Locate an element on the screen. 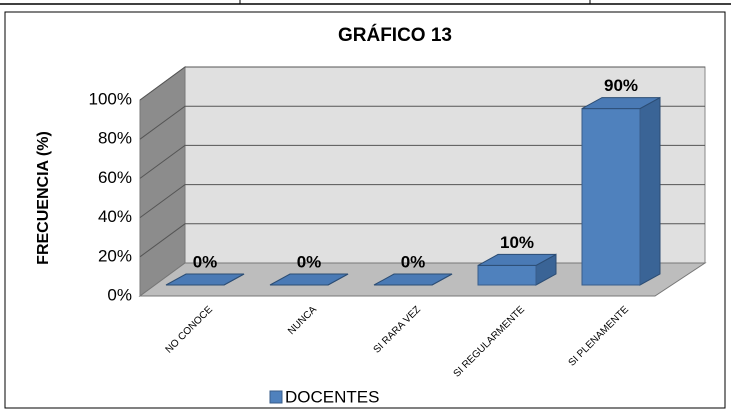 Image resolution: width=731 pixels, height=412 pixels. legend-label: DOCENTES is located at coordinates (332, 396).